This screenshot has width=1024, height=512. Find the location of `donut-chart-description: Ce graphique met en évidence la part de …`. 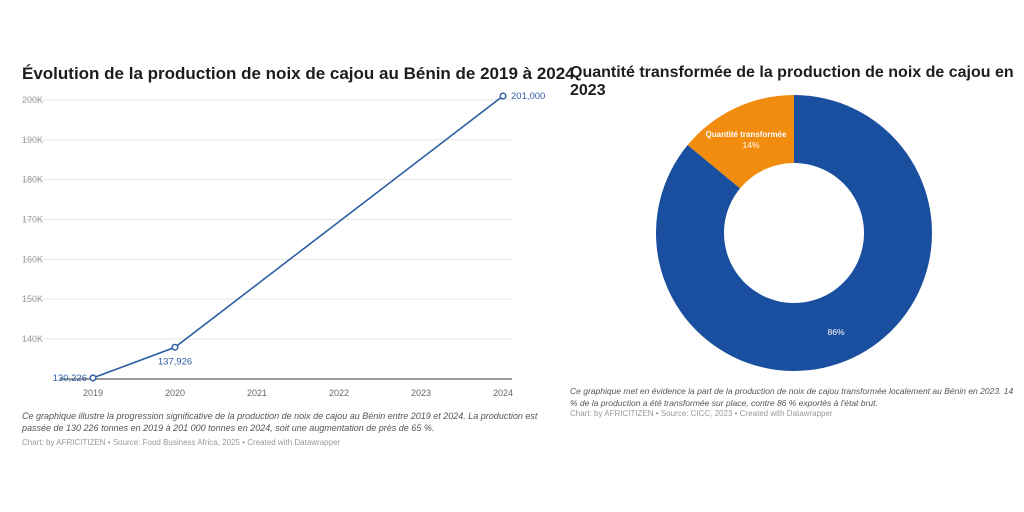

donut-chart-description: Ce graphique met en évidence la part de … is located at coordinates (792, 397).